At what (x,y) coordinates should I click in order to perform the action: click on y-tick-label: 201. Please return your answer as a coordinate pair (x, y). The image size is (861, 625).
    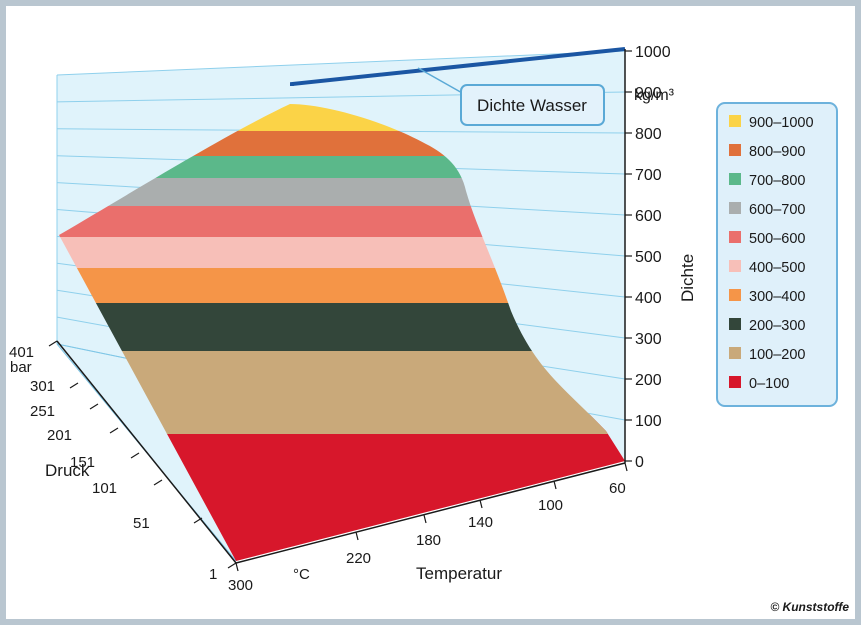
    Looking at the image, I should click on (59, 435).